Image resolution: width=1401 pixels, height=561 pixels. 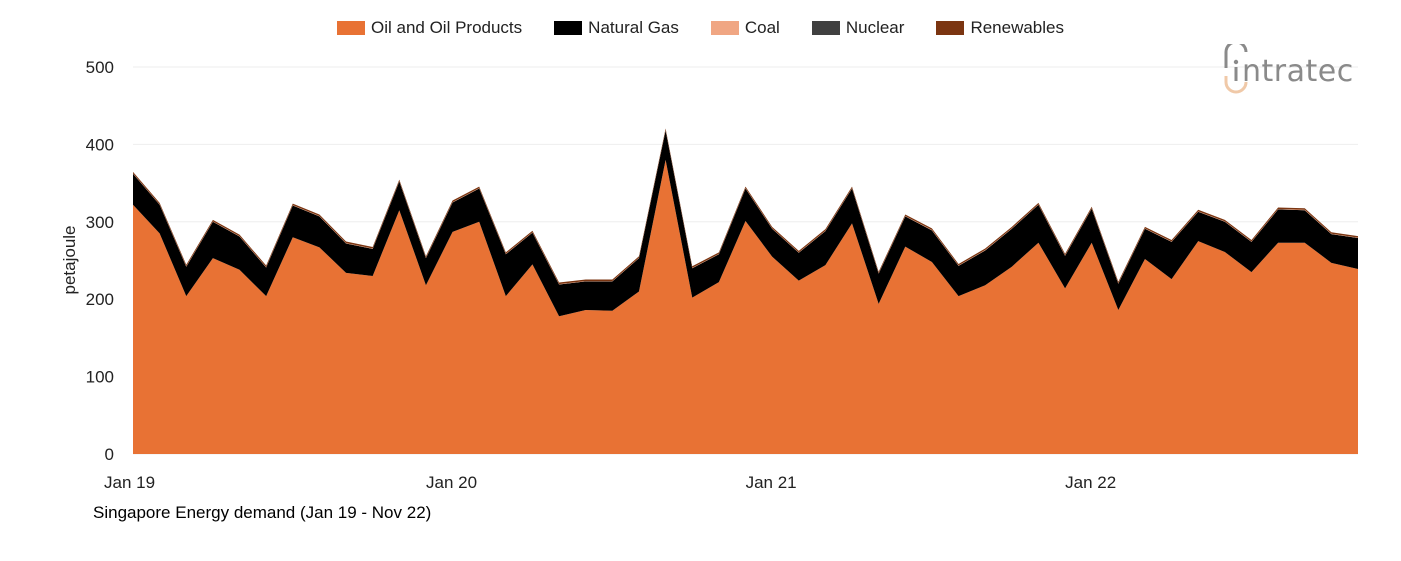 What do you see at coordinates (100, 222) in the screenshot?
I see `y-tick-label: 300` at bounding box center [100, 222].